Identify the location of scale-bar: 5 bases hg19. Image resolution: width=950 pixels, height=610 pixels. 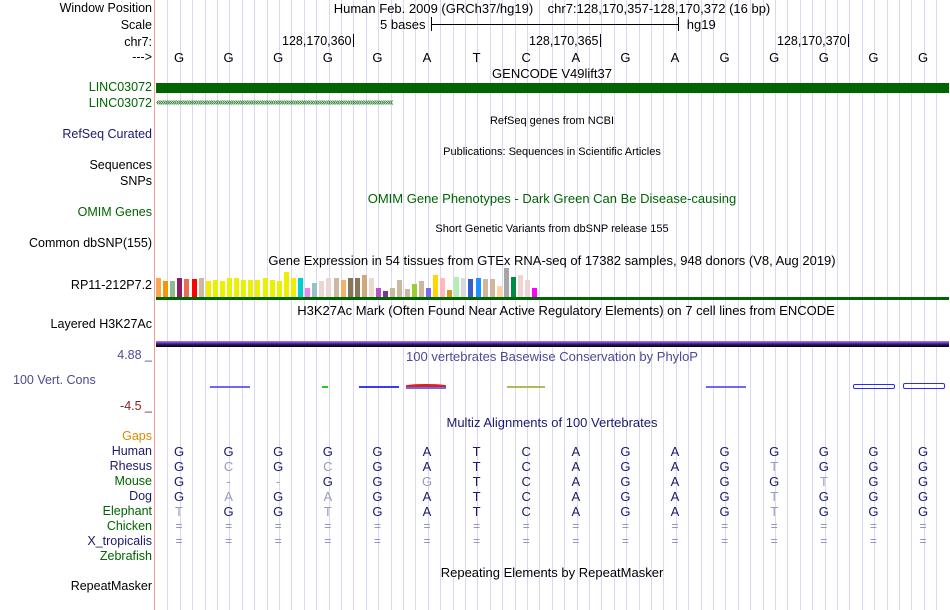
(548, 24).